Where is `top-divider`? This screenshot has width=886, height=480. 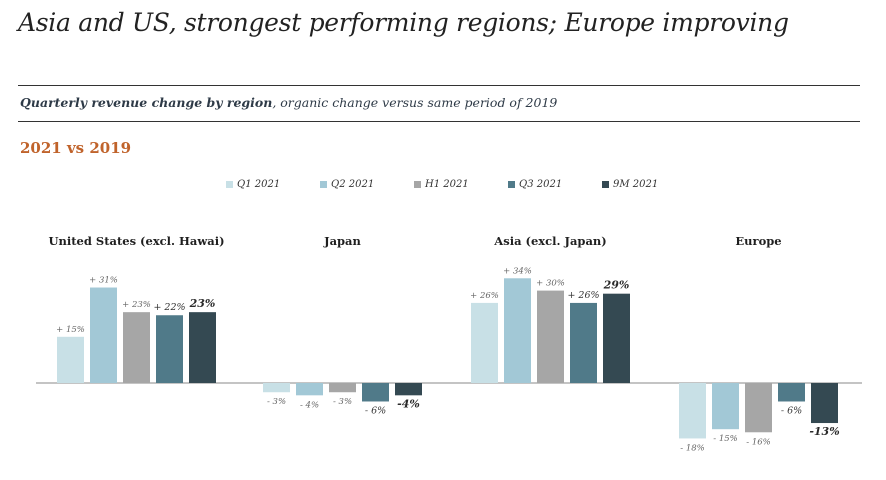 top-divider is located at coordinates (439, 85).